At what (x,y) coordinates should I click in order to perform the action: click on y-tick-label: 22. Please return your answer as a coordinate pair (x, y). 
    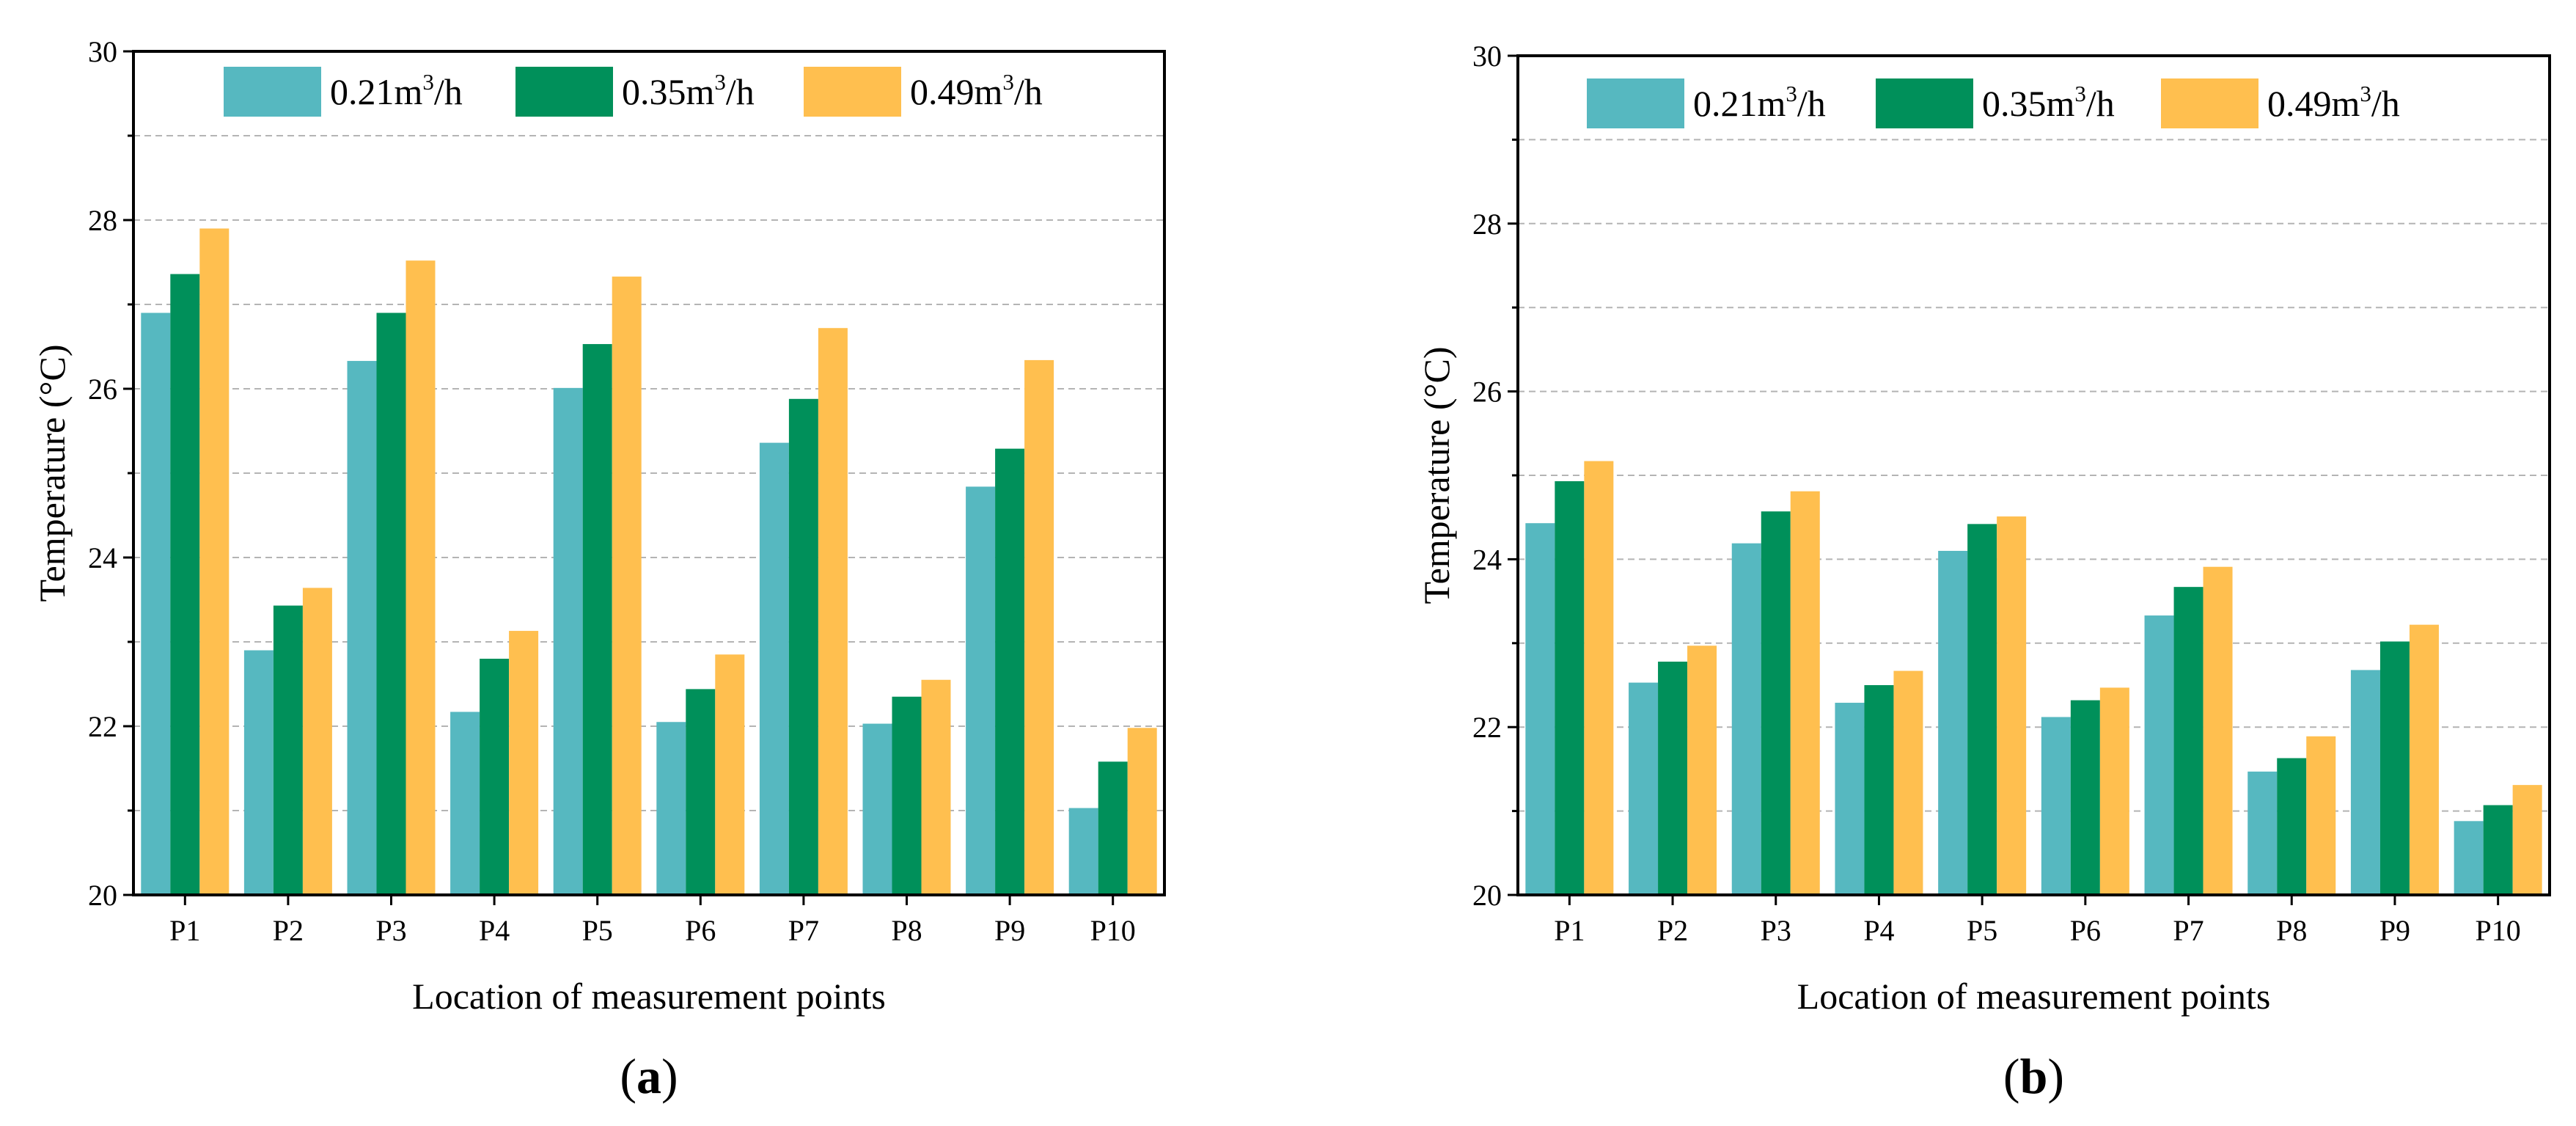
    Looking at the image, I should click on (1487, 727).